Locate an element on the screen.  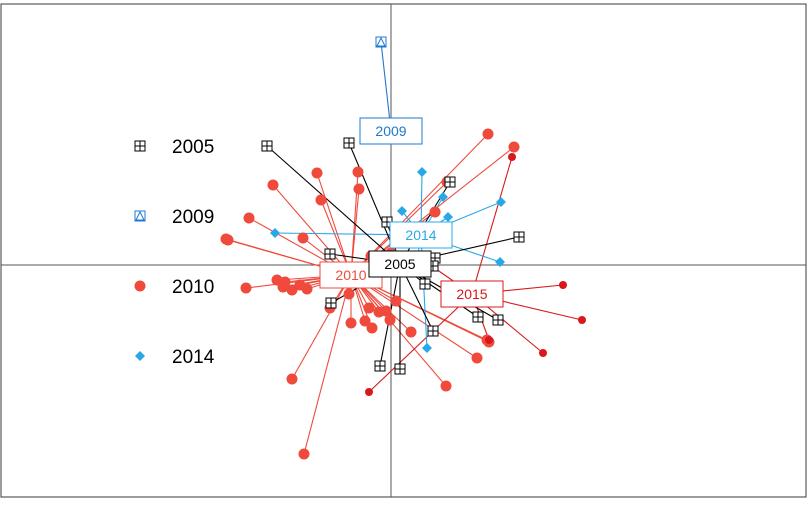
centroid-text-2015: 2015 is located at coordinates (471, 294).